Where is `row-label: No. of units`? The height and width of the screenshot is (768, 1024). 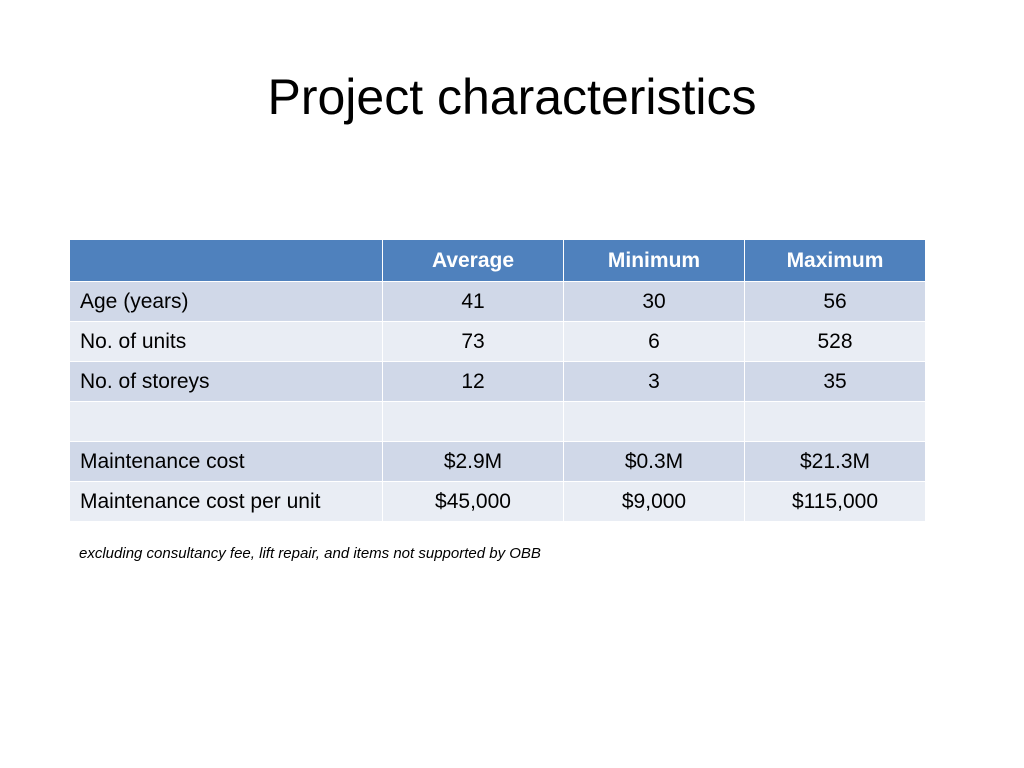 row-label: No. of units is located at coordinates (226, 341).